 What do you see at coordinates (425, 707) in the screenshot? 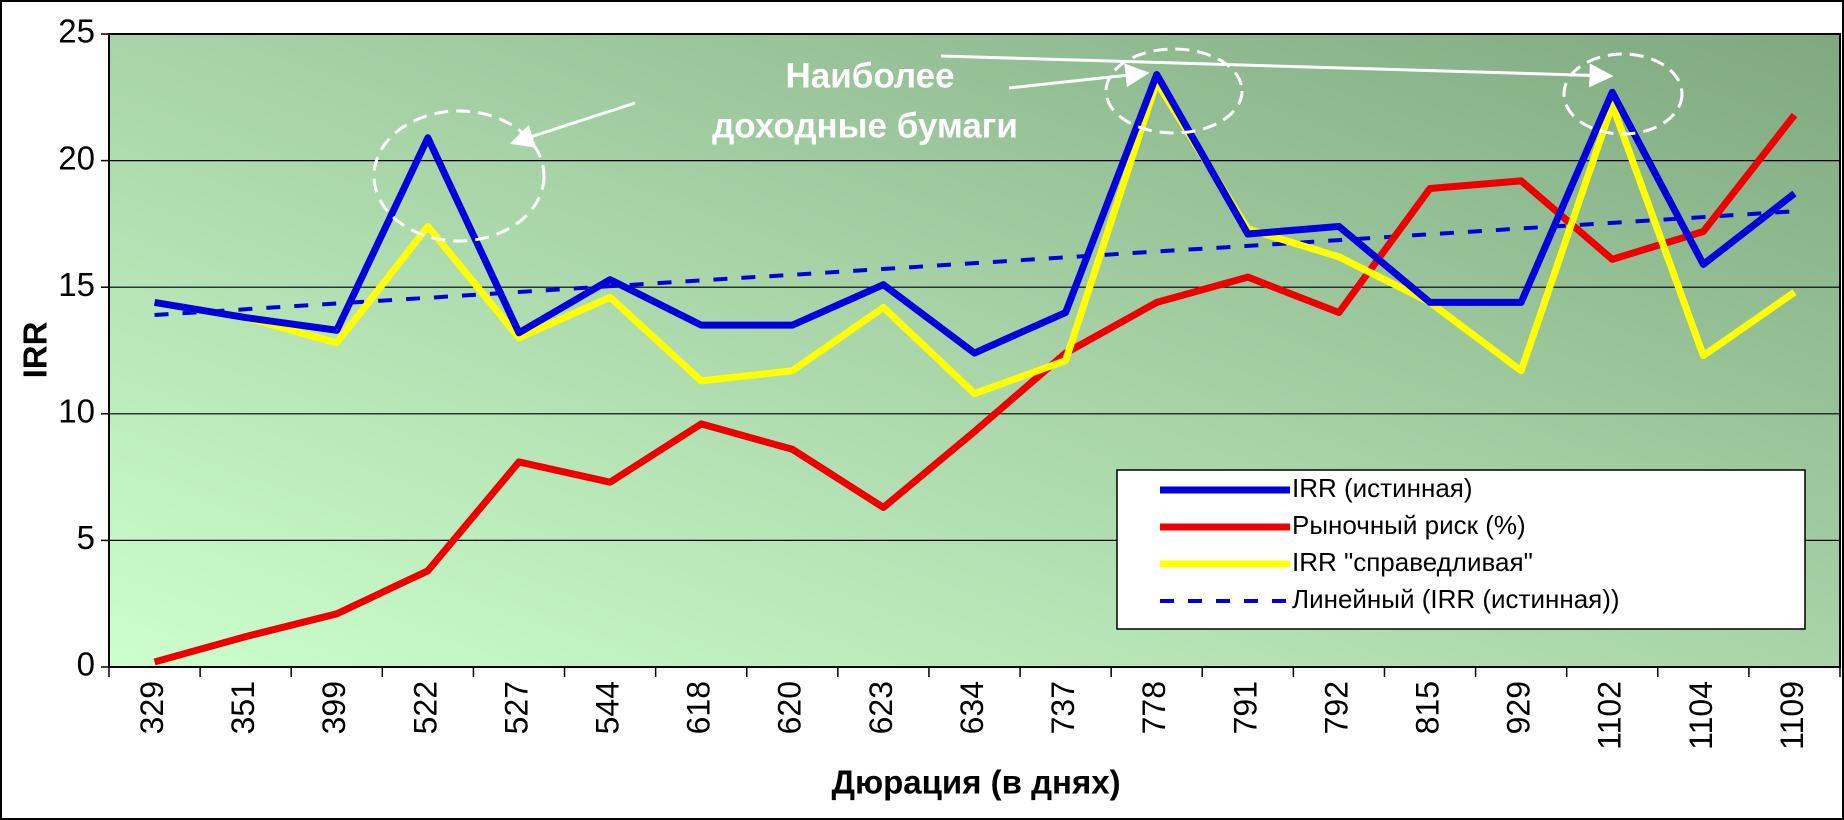
I see `x-tick-label: 522` at bounding box center [425, 707].